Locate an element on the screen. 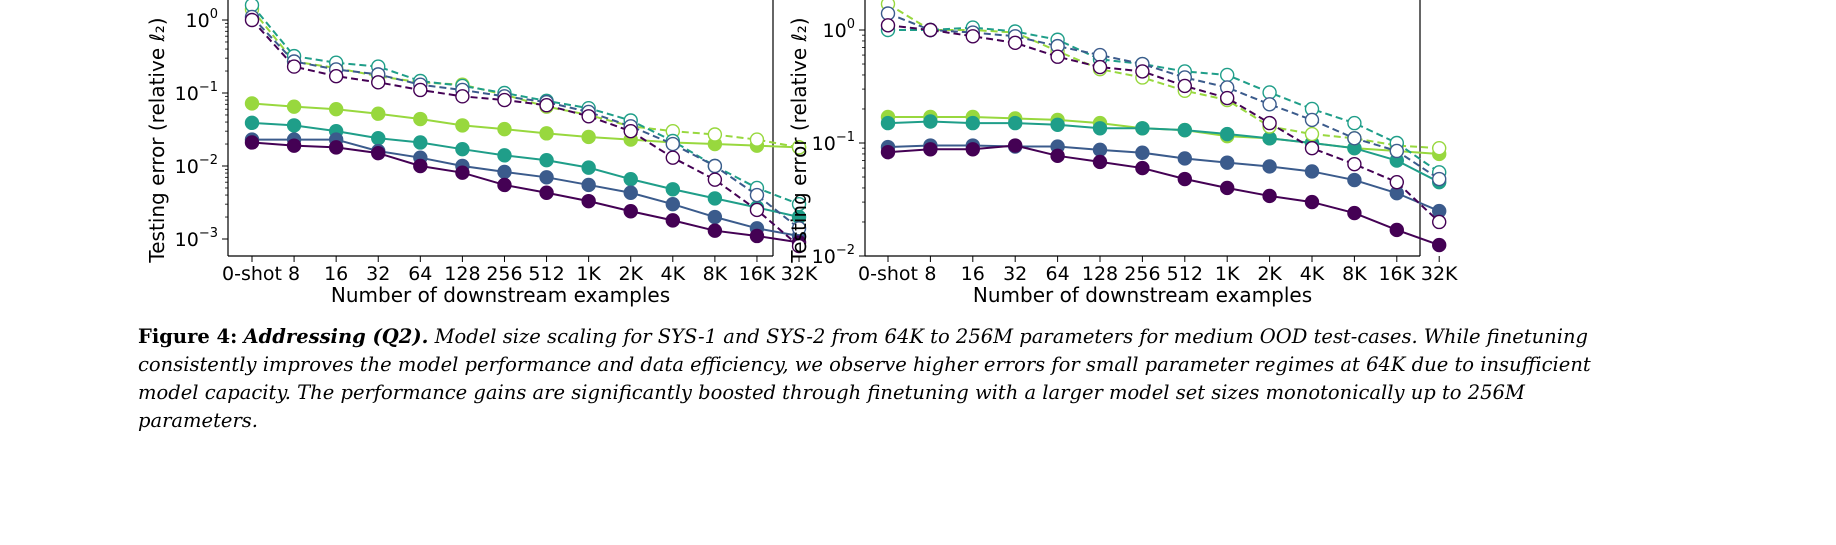  x-axis-label: Number of downstream examples is located at coordinates (1142, 295).